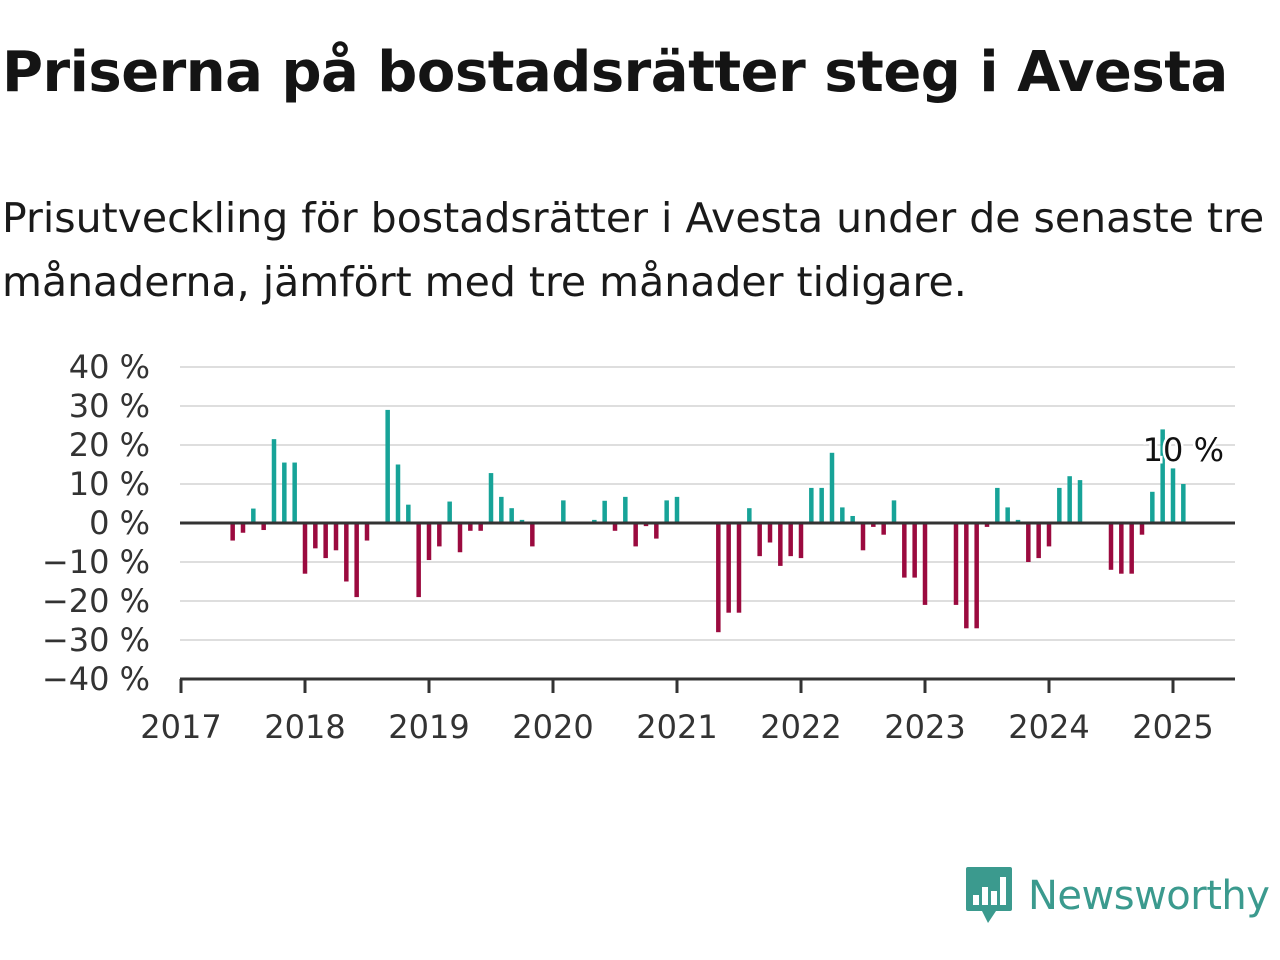 Image resolution: width=1280 pixels, height=960 pixels. What do you see at coordinates (428, 727) in the screenshot?
I see `x-tick-label: 2019` at bounding box center [428, 727].